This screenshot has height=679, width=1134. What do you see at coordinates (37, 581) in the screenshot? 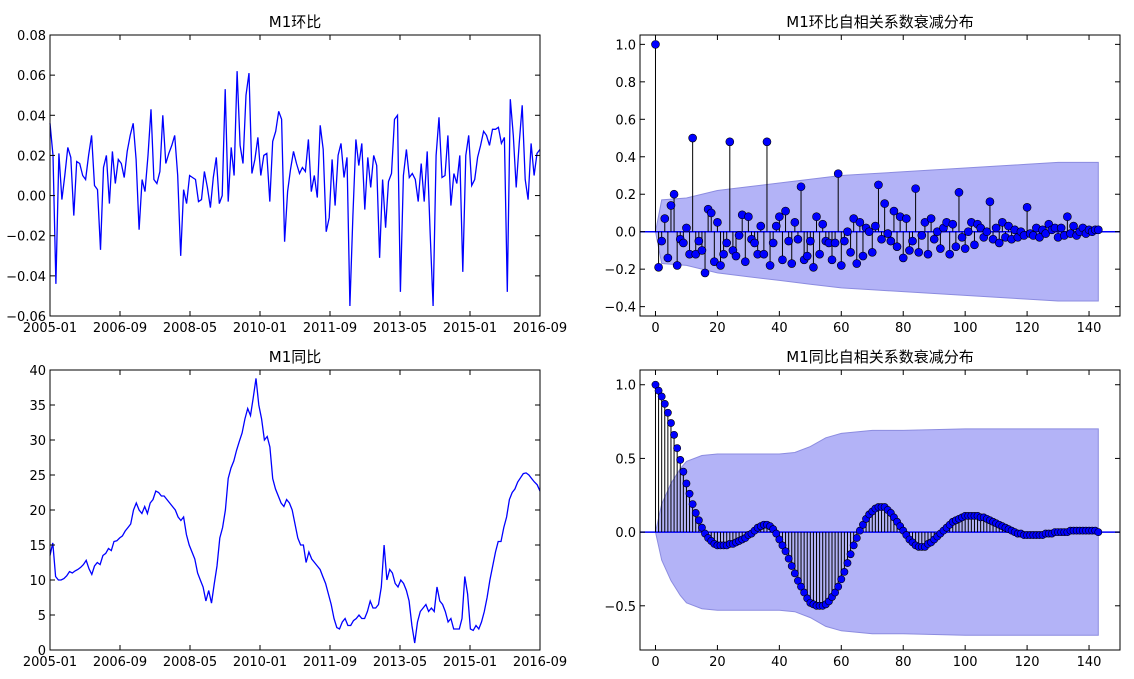
I see `y-tick-label: 10` at bounding box center [37, 581].